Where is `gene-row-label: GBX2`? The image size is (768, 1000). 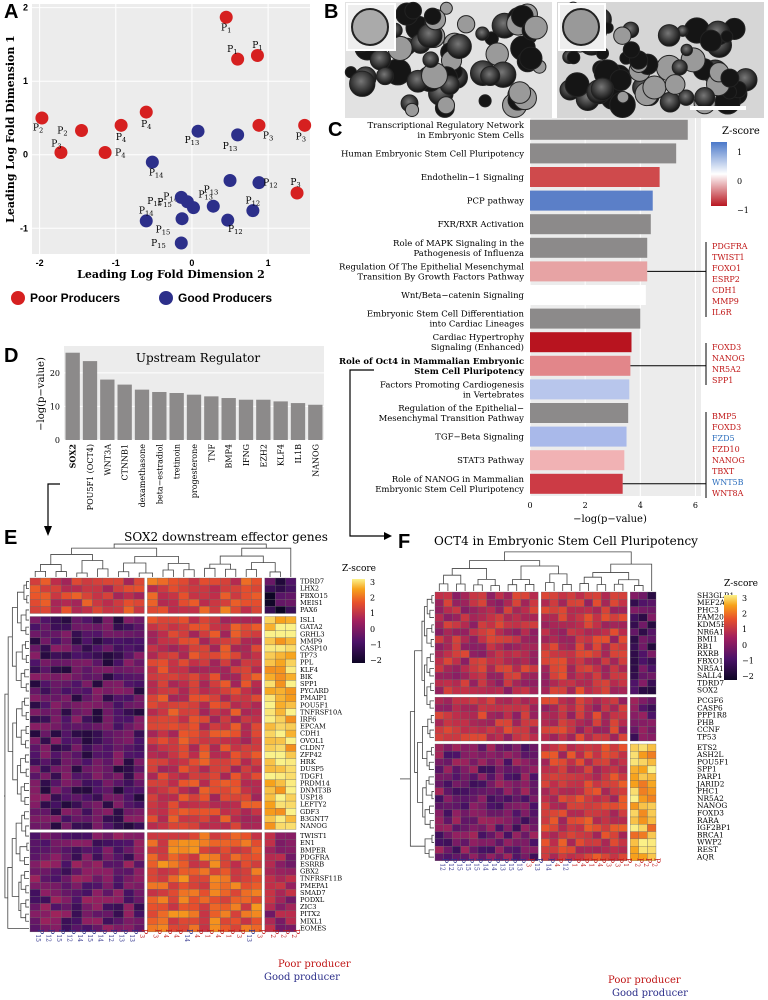
gene-row-label: GBX2 is located at coordinates (309, 872).